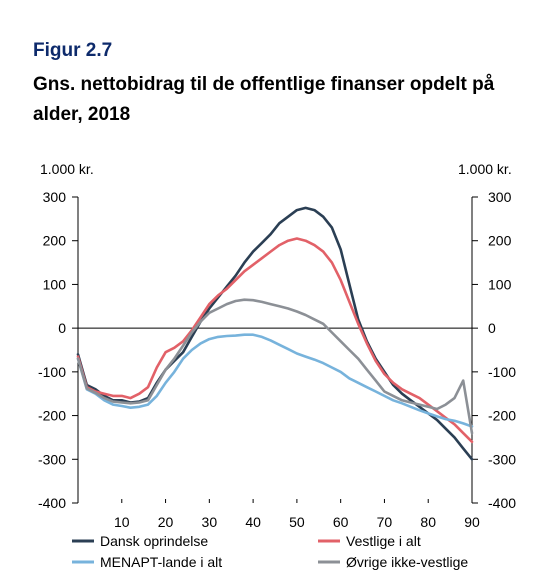 The image size is (558, 576). I want to click on y-tick-label-right: 0, so click(492, 328).